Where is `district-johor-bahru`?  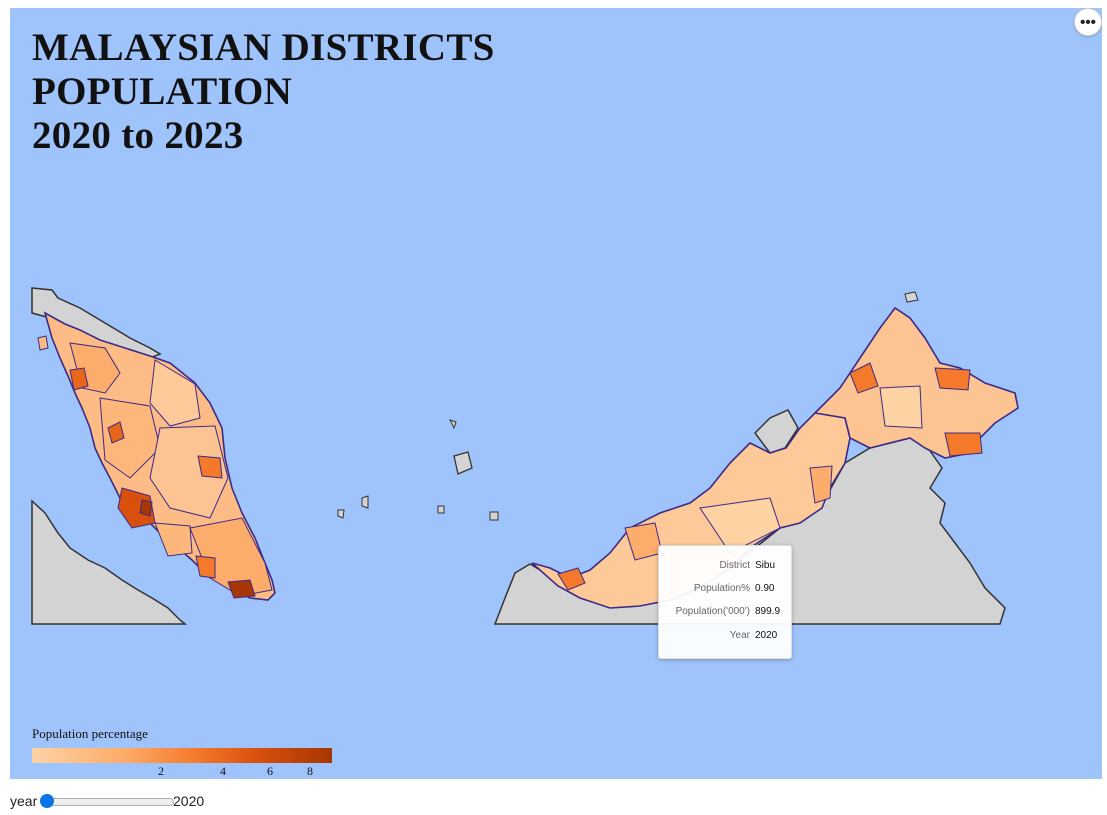
district-johor-bahru is located at coordinates (241, 589).